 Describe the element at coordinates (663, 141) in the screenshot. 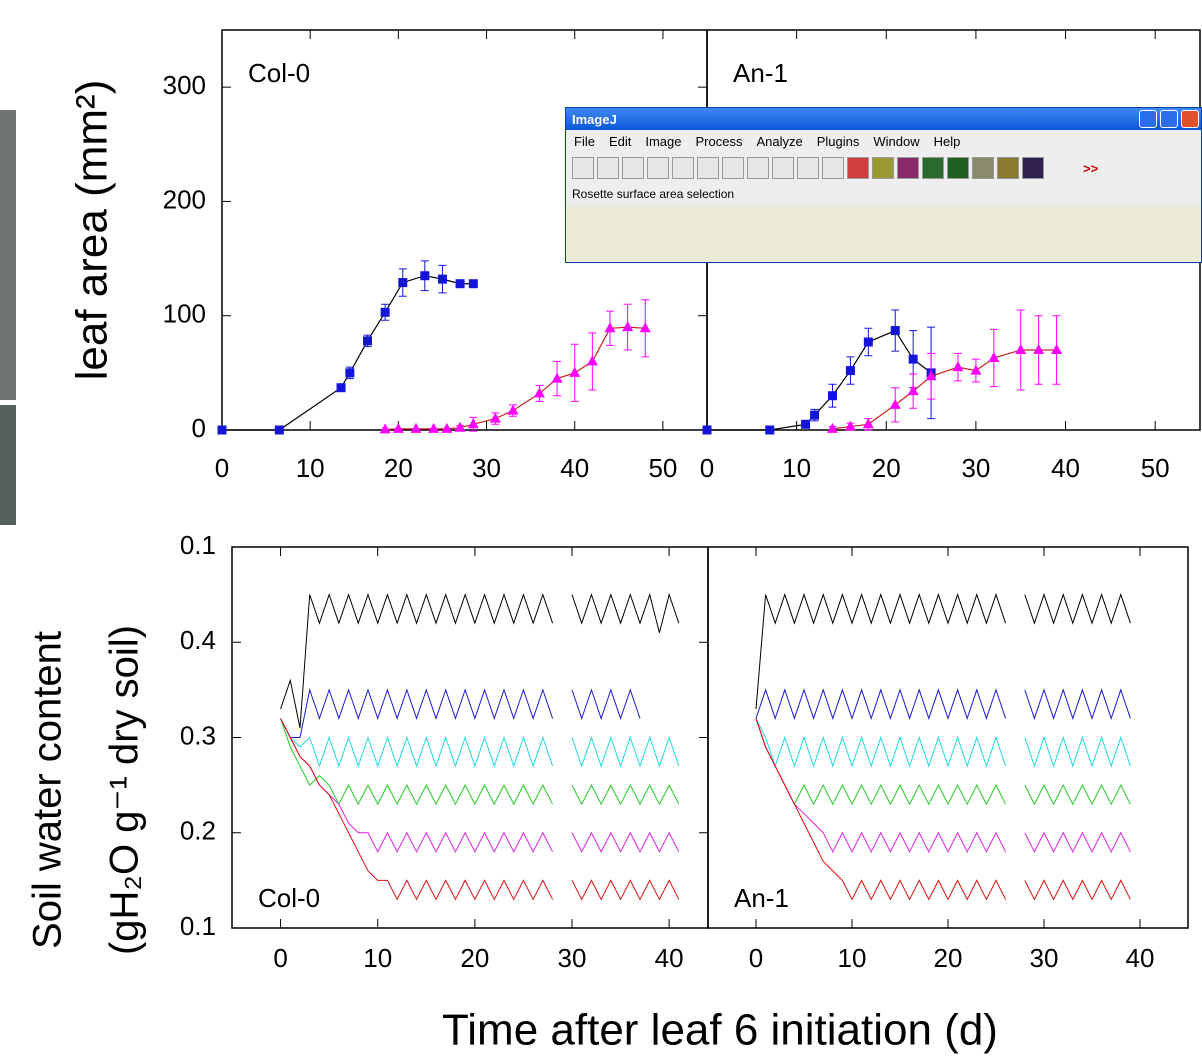

I see `menu-item: Image` at that location.